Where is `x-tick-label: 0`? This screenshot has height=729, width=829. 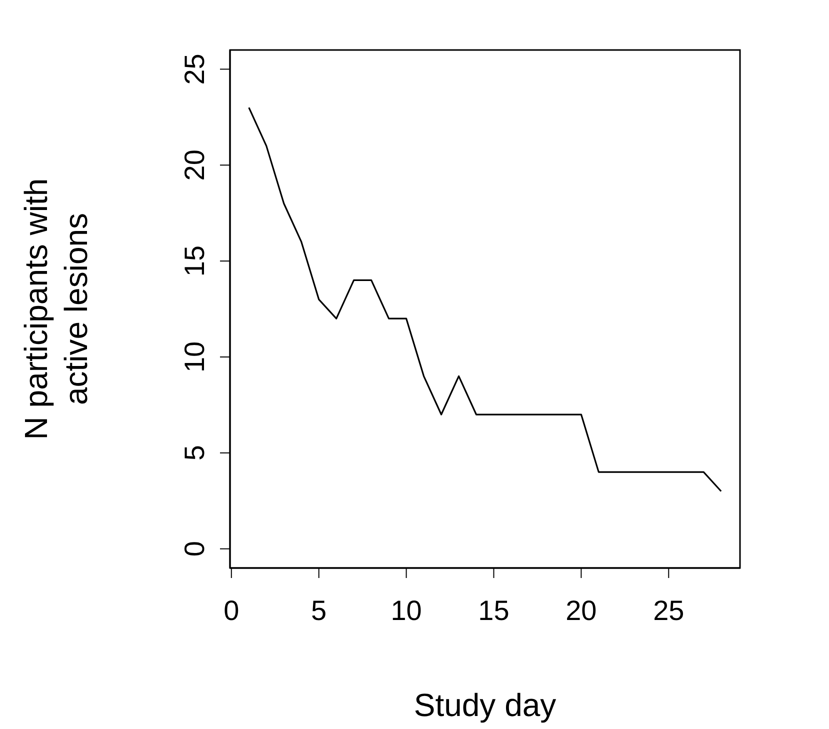
x-tick-label: 0 is located at coordinates (232, 610).